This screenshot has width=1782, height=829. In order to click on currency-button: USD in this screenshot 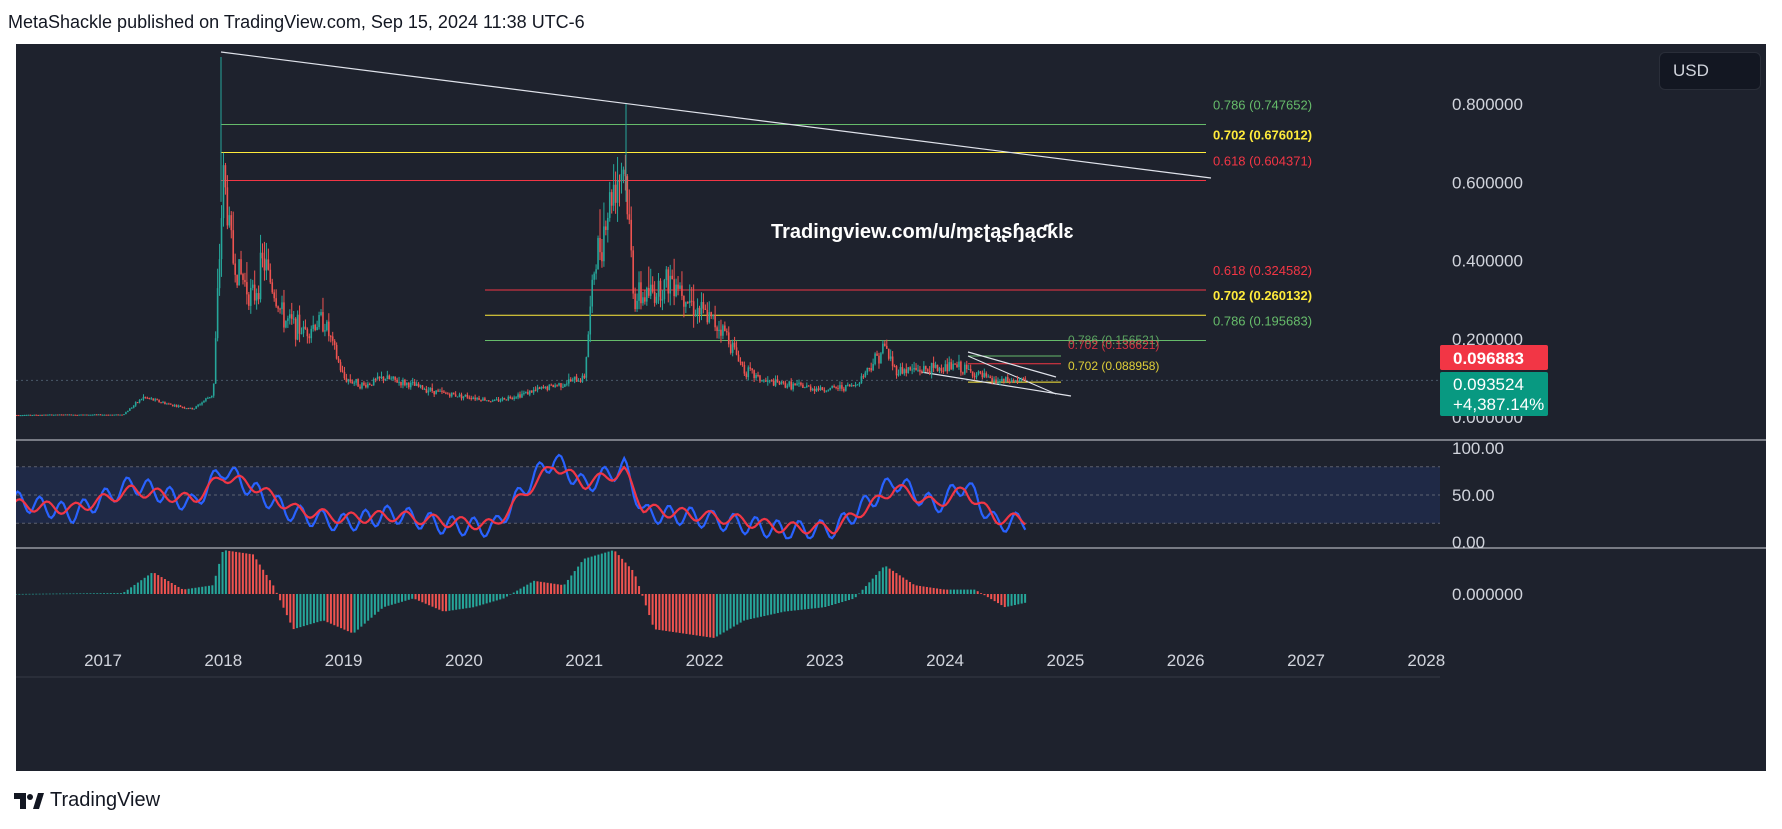, I will do `click(1710, 71)`.